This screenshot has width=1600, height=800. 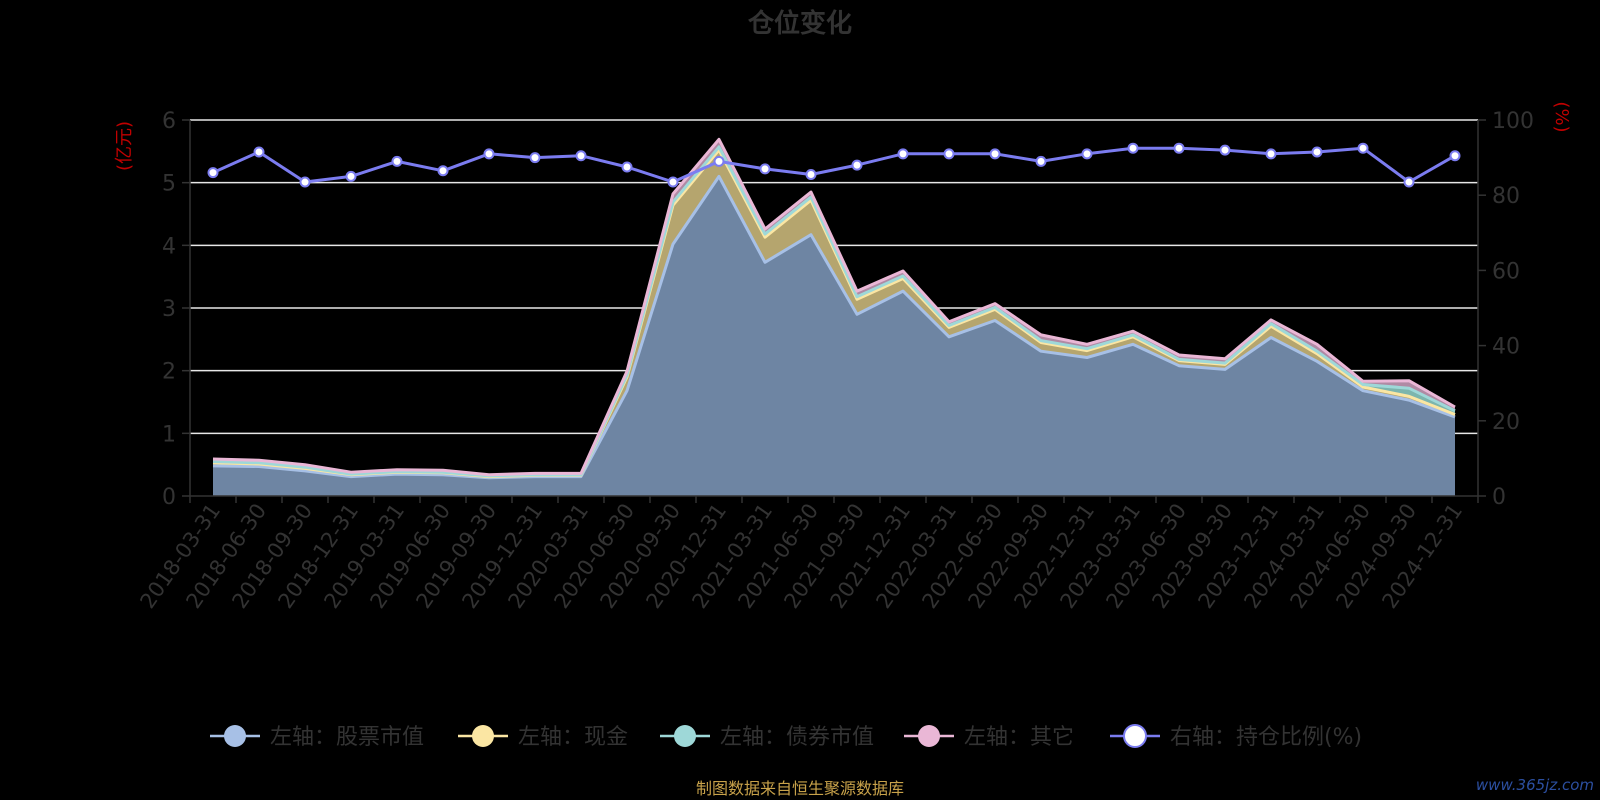 I want to click on legend-label: 左轴：股票市值, so click(x=347, y=737).